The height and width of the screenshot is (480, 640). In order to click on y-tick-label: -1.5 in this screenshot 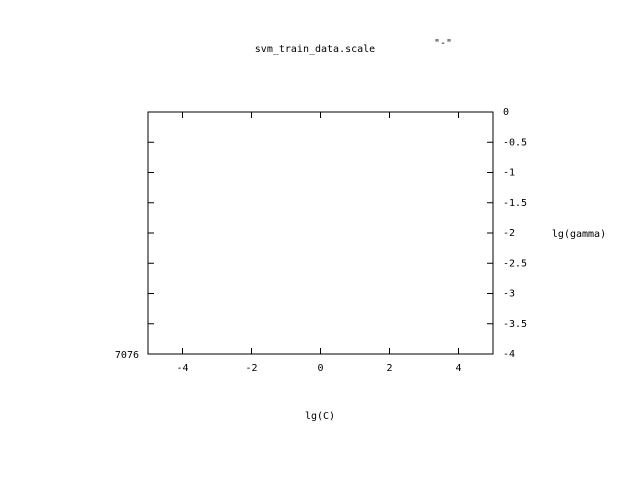, I will do `click(515, 203)`.